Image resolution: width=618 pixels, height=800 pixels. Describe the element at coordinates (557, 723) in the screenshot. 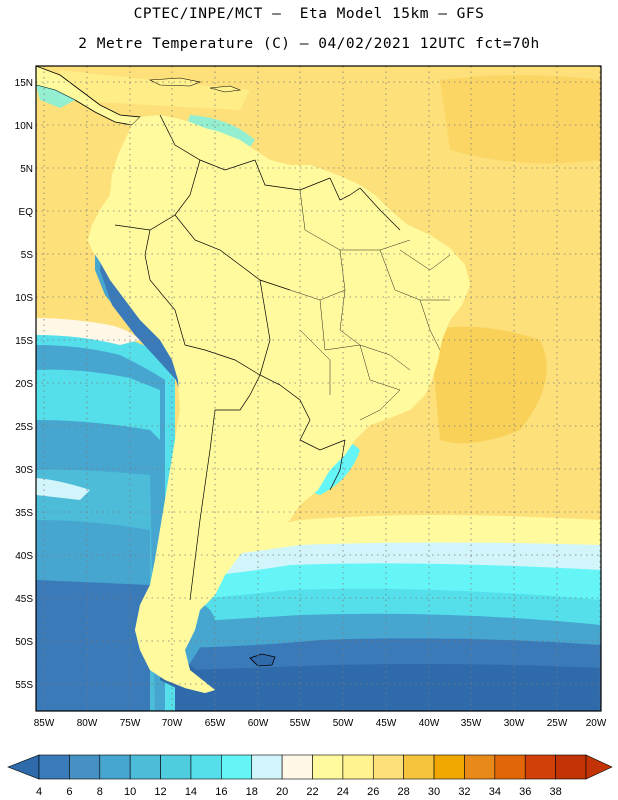

I see `lon-label: 25W` at that location.